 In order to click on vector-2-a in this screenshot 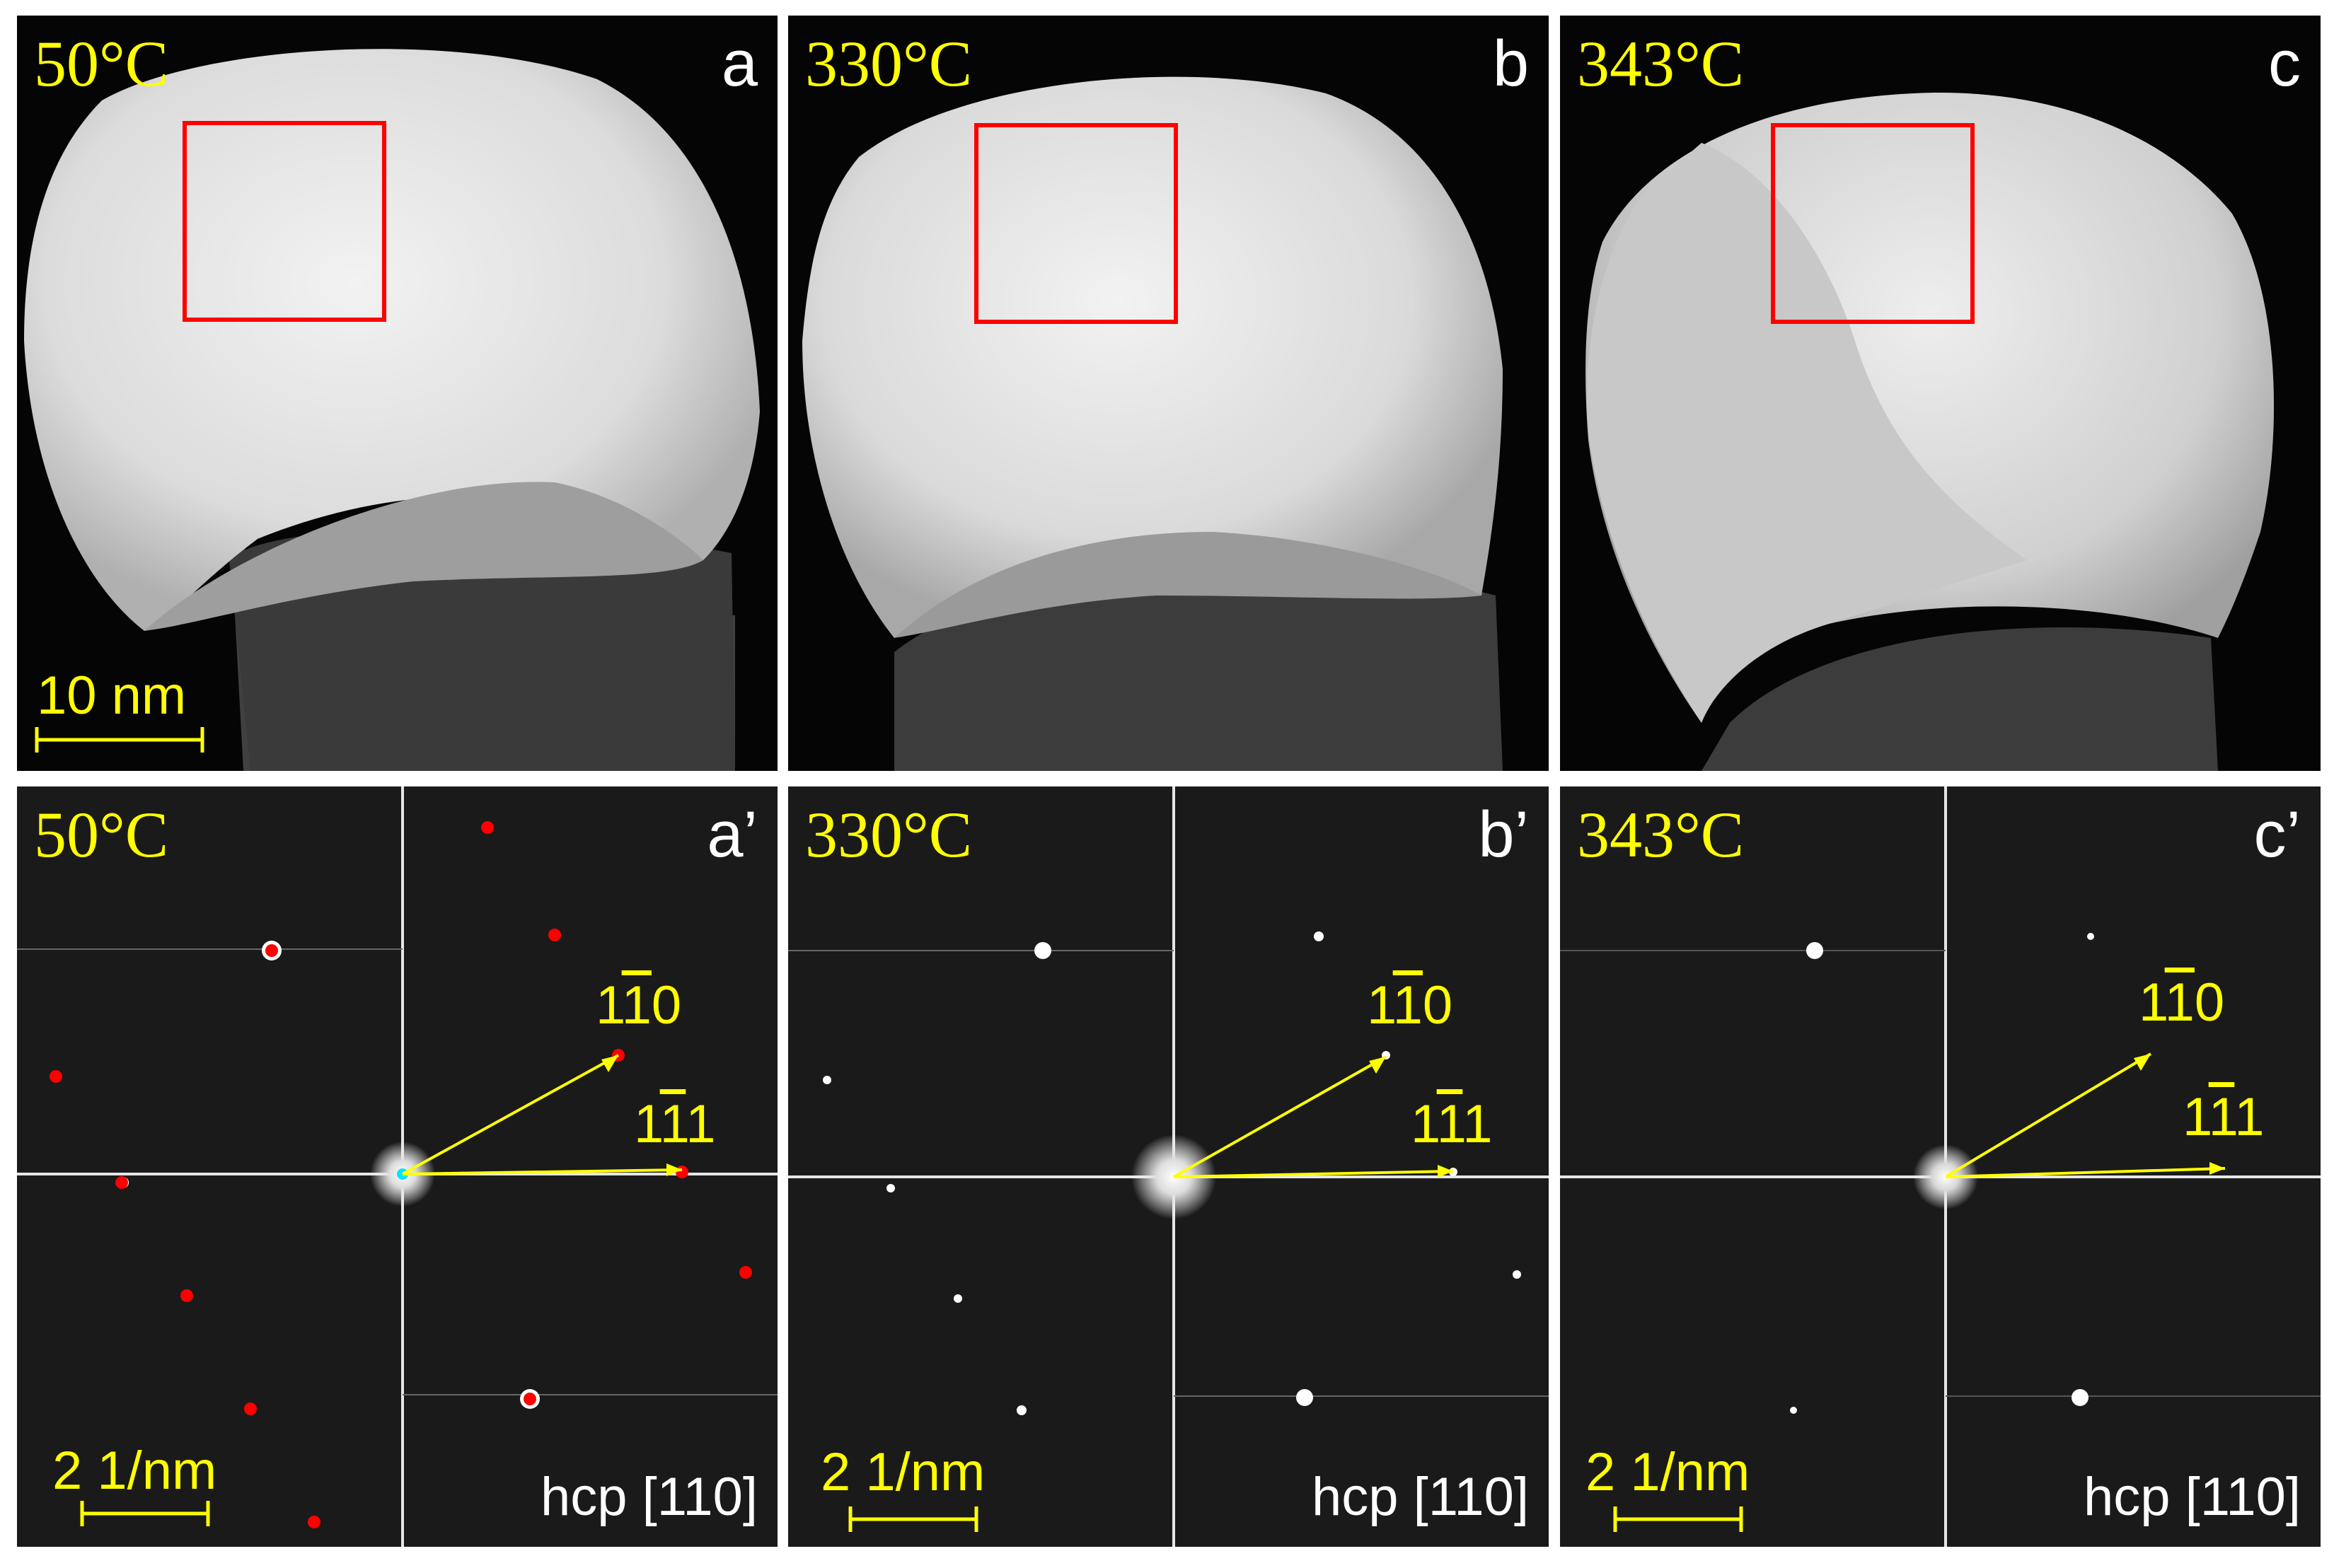, I will do `click(542, 1171)`.